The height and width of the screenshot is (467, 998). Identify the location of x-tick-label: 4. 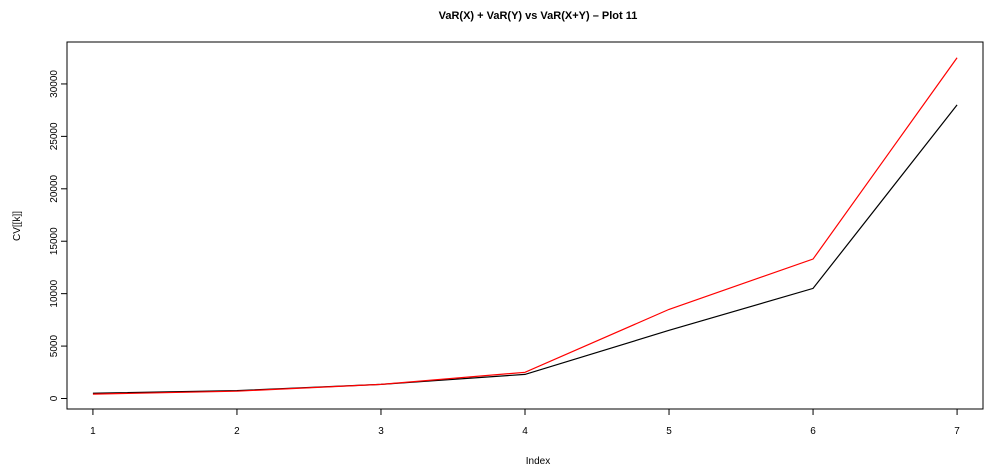
(525, 431).